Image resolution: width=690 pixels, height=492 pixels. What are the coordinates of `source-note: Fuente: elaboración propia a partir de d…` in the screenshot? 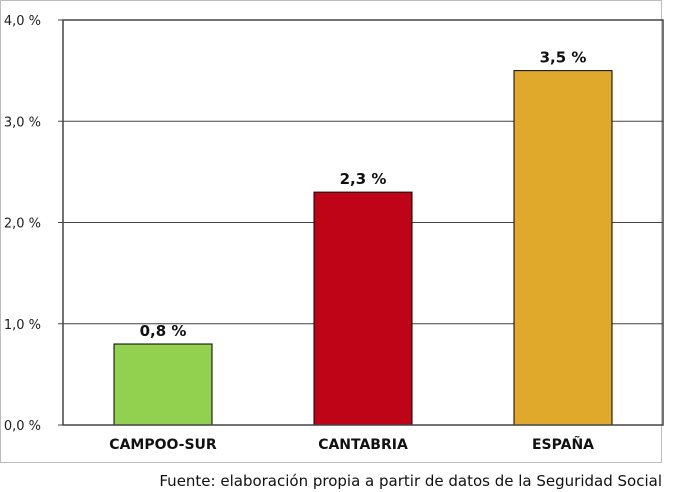 It's located at (410, 481).